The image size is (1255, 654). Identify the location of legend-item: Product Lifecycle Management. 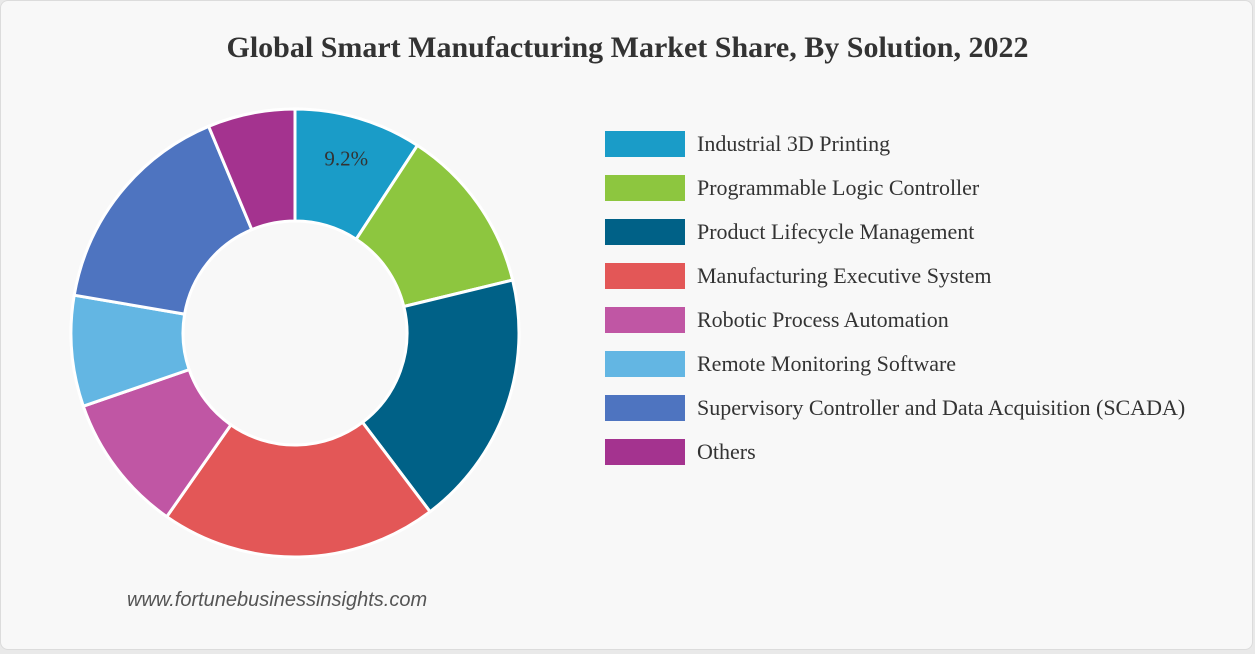
(895, 232).